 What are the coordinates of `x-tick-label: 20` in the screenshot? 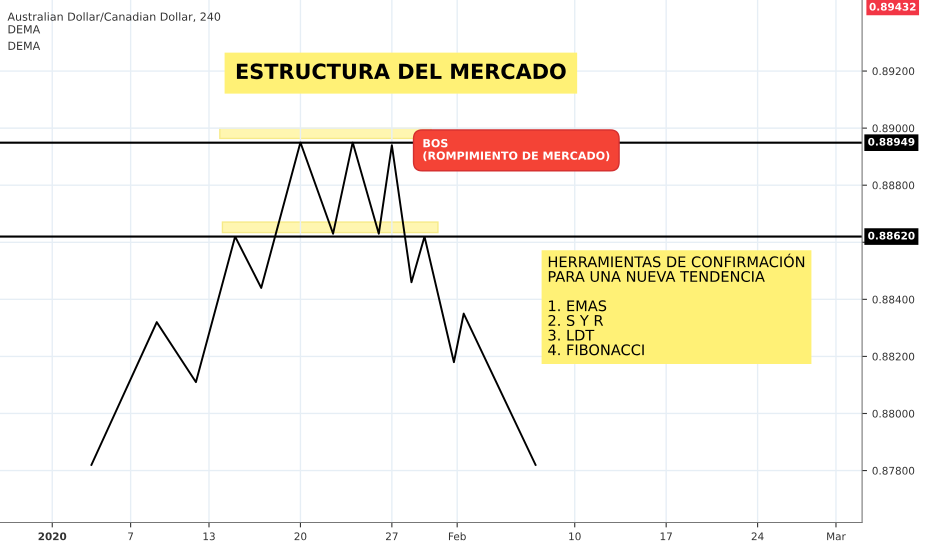 It's located at (300, 536).